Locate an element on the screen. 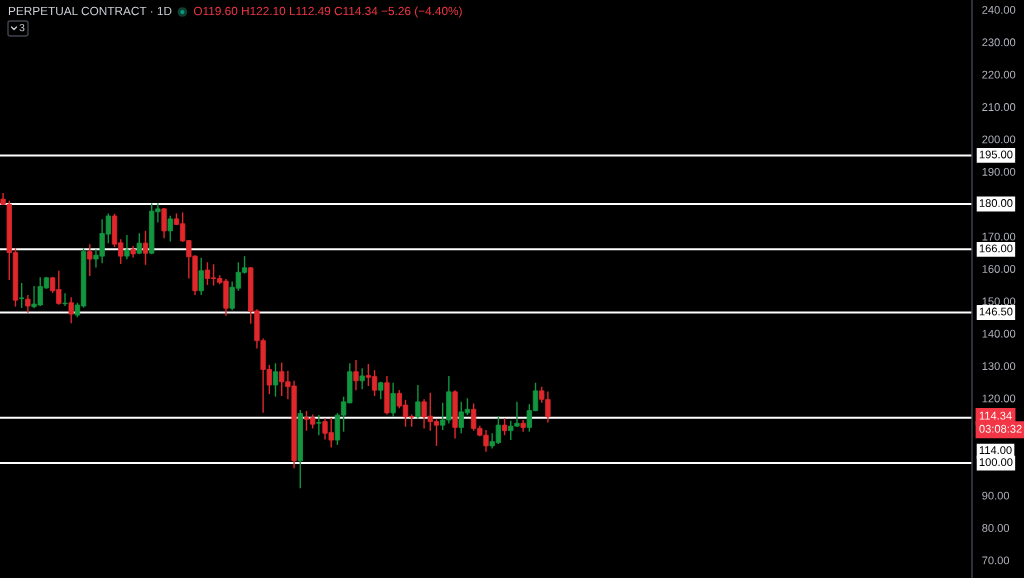  y-tick-label: 130.00 is located at coordinates (999, 366).